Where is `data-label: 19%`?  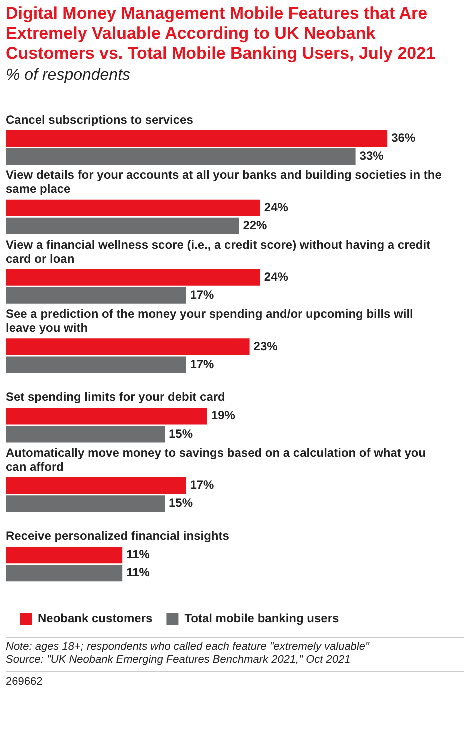 data-label: 19% is located at coordinates (223, 415).